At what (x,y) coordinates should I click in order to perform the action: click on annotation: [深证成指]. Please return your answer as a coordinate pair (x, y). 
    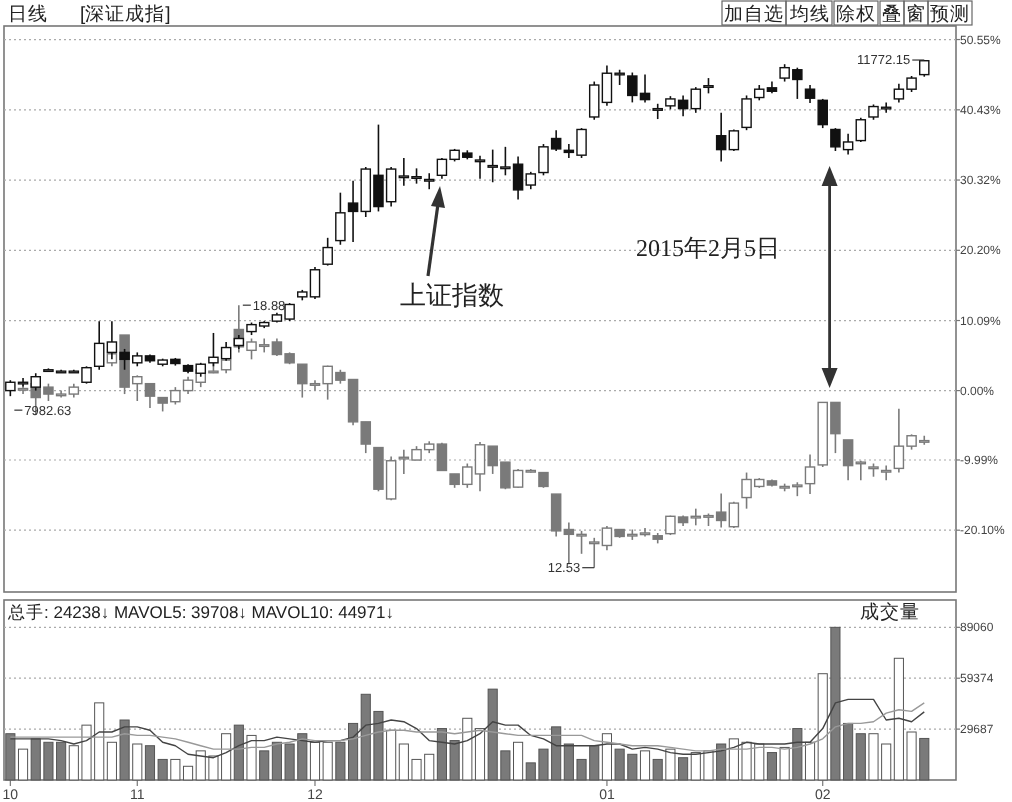
    Looking at the image, I should click on (125, 14).